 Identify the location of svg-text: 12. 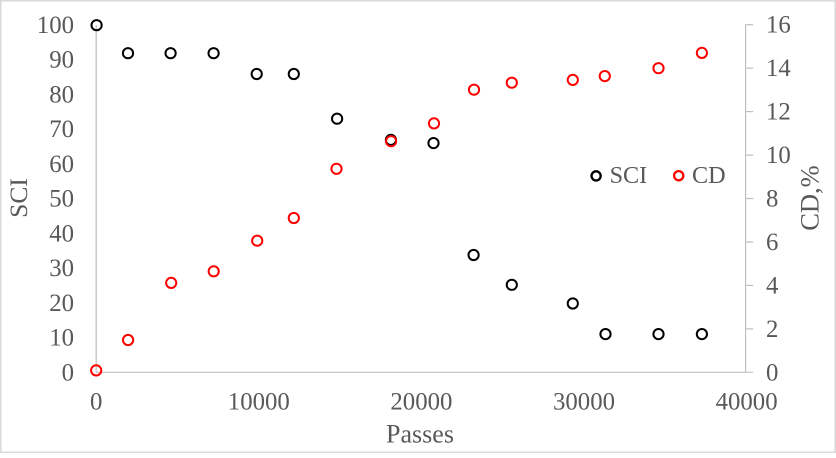
(778, 112).